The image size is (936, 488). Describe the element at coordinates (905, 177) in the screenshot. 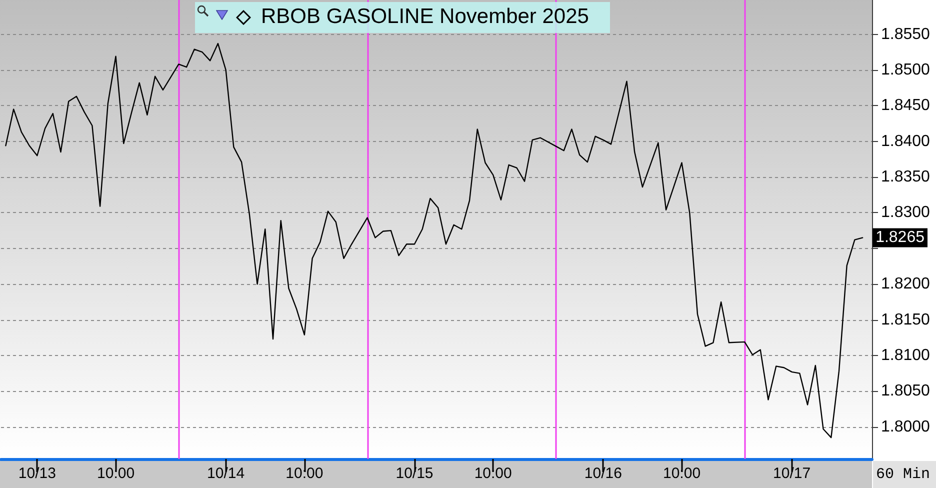

I see `y-tick-label: 1.8350` at that location.